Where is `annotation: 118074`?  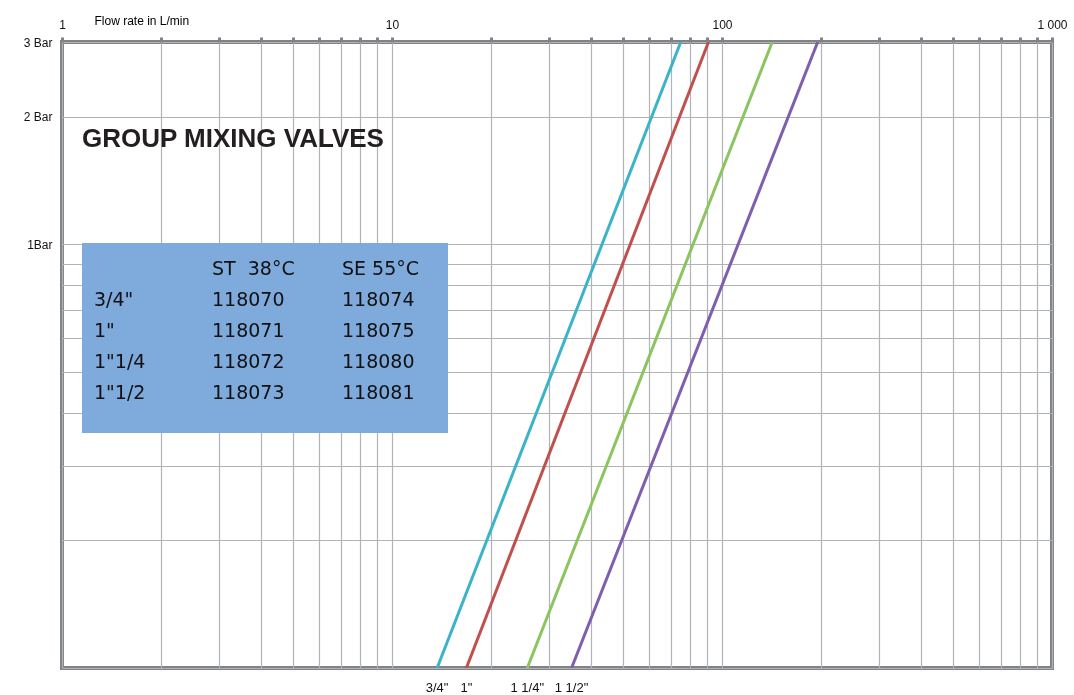 annotation: 118074 is located at coordinates (379, 300).